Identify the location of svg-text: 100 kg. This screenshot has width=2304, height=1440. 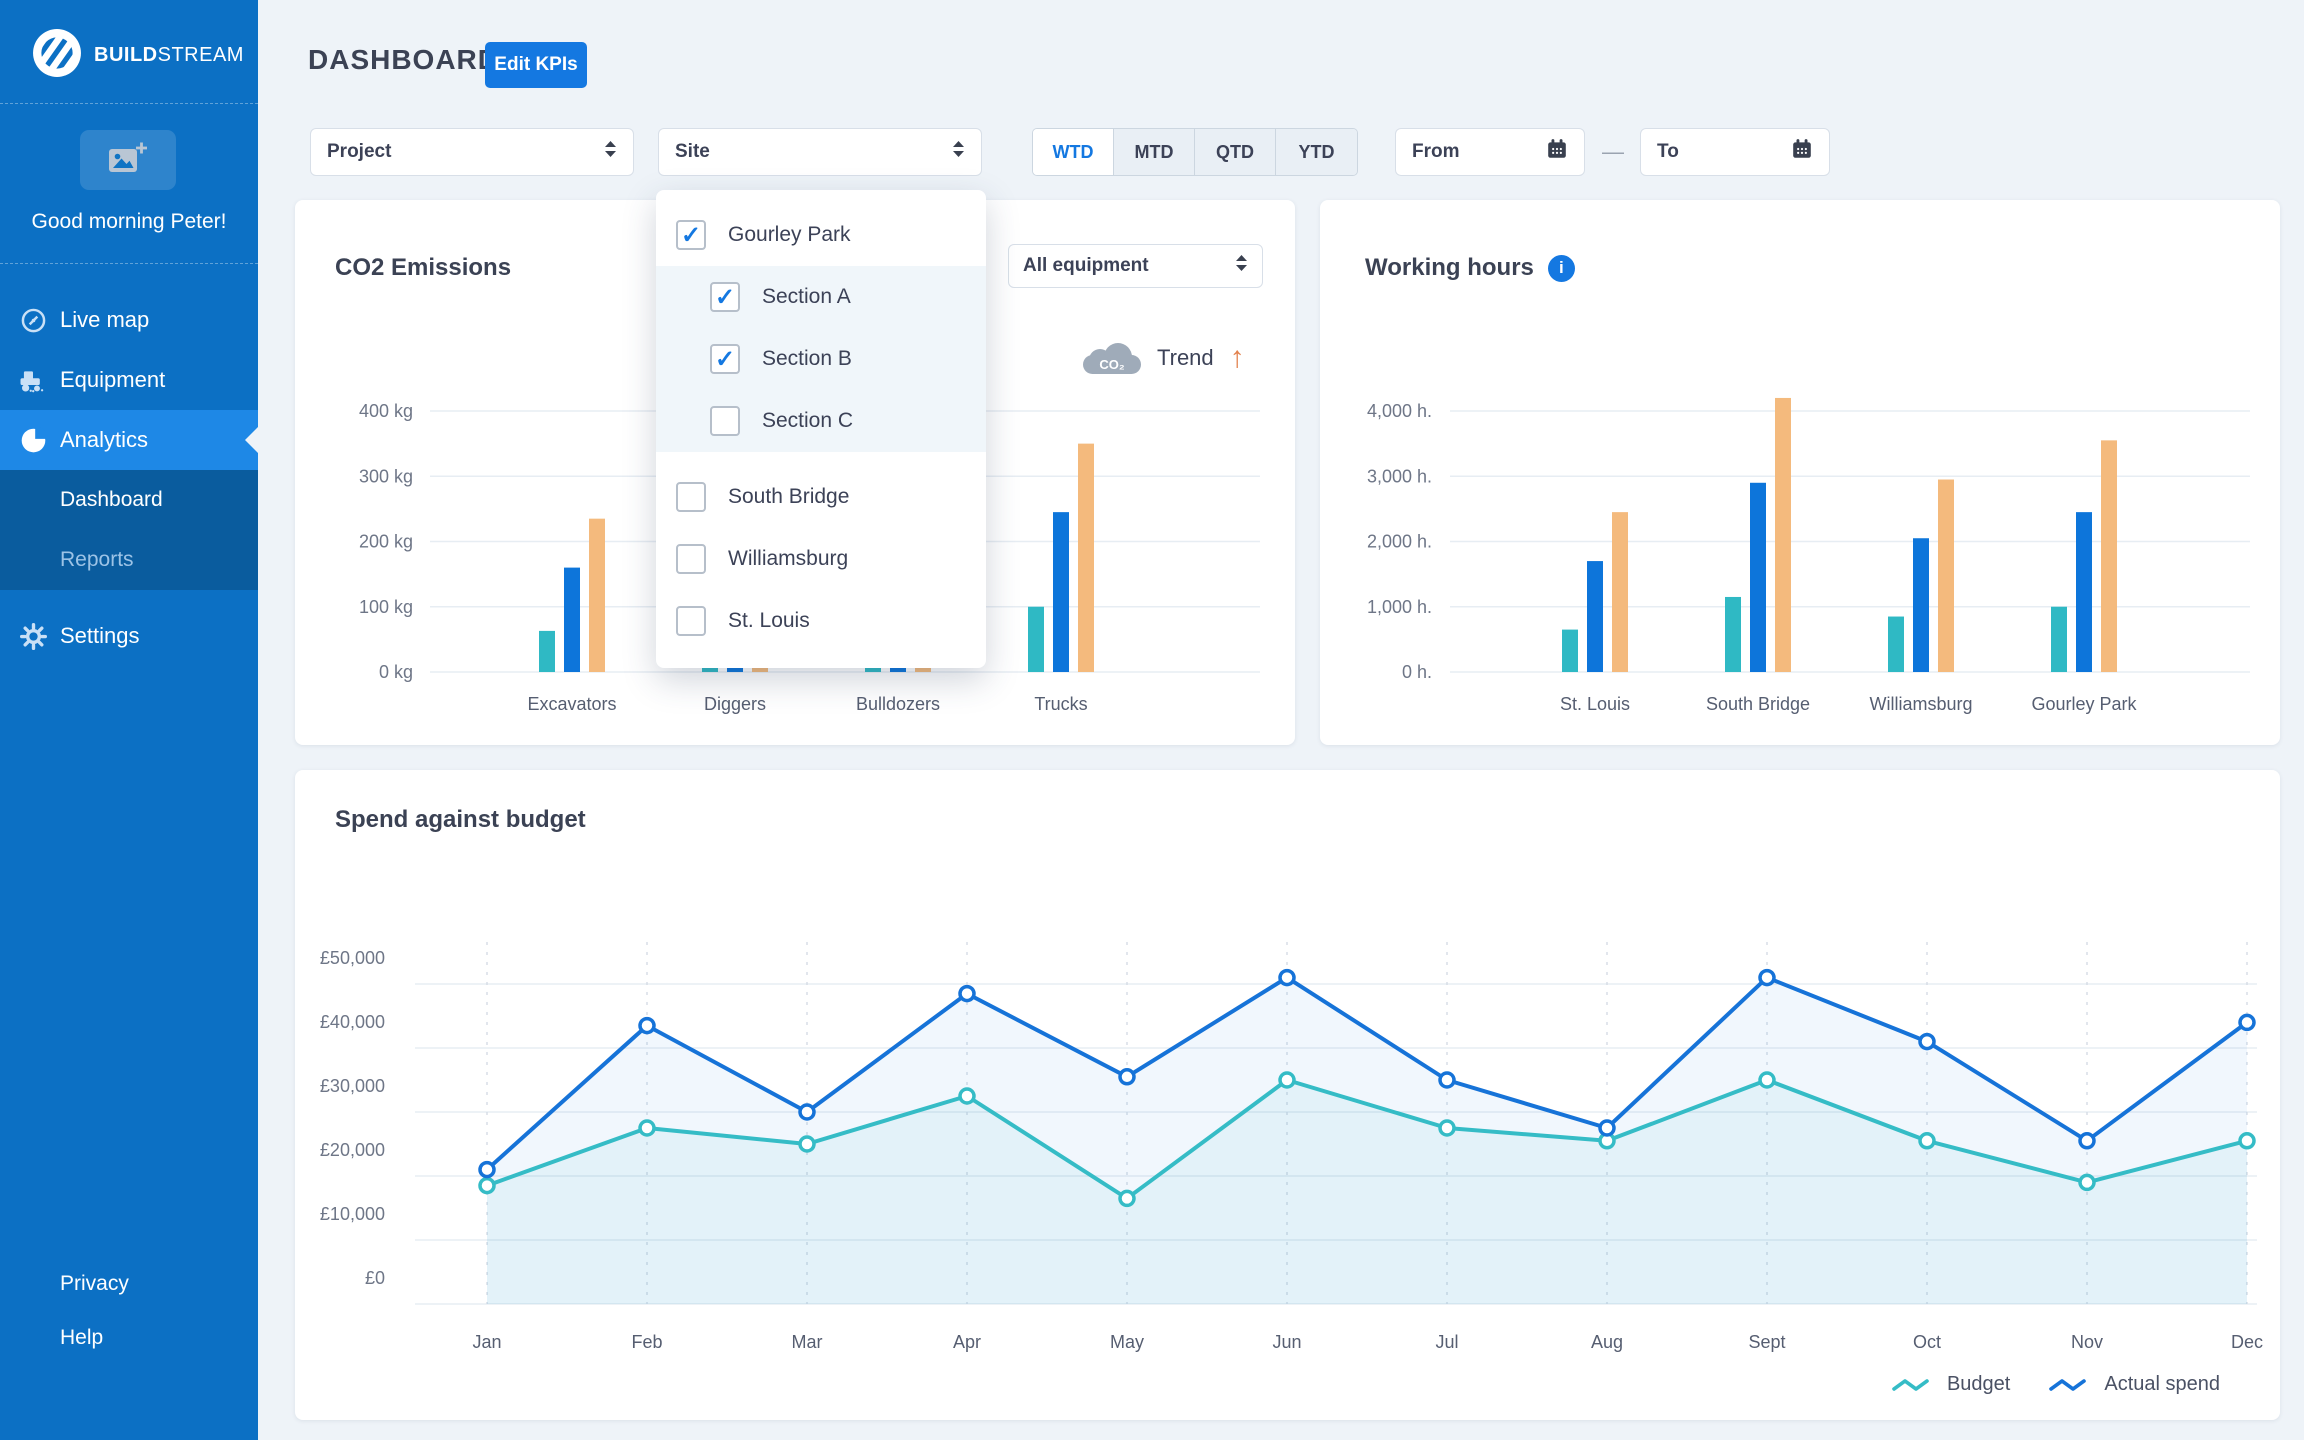
(386, 607).